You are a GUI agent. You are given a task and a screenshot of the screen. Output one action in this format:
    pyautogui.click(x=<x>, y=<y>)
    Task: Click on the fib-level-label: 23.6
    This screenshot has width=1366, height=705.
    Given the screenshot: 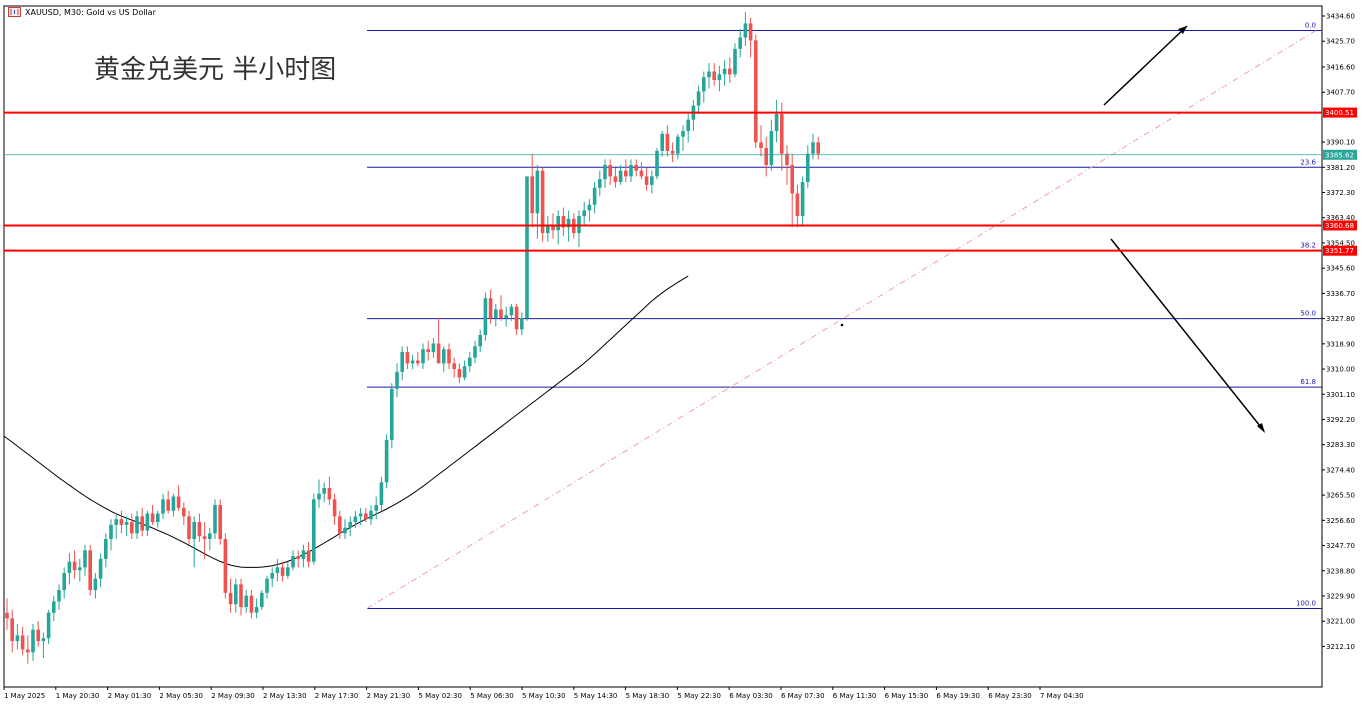 What is the action you would take?
    pyautogui.click(x=1308, y=162)
    